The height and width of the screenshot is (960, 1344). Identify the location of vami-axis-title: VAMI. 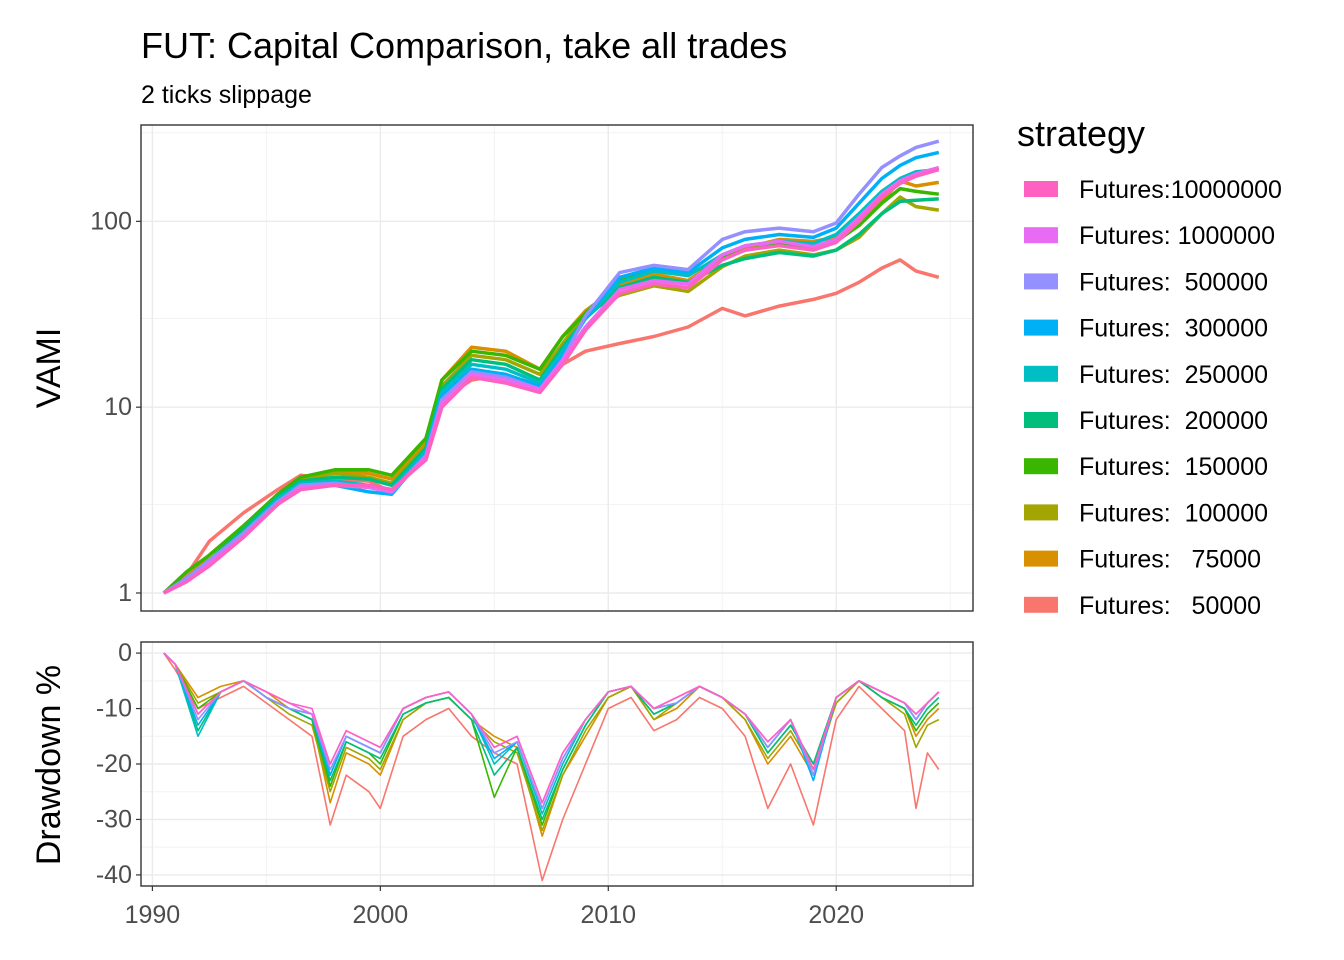
(49, 368).